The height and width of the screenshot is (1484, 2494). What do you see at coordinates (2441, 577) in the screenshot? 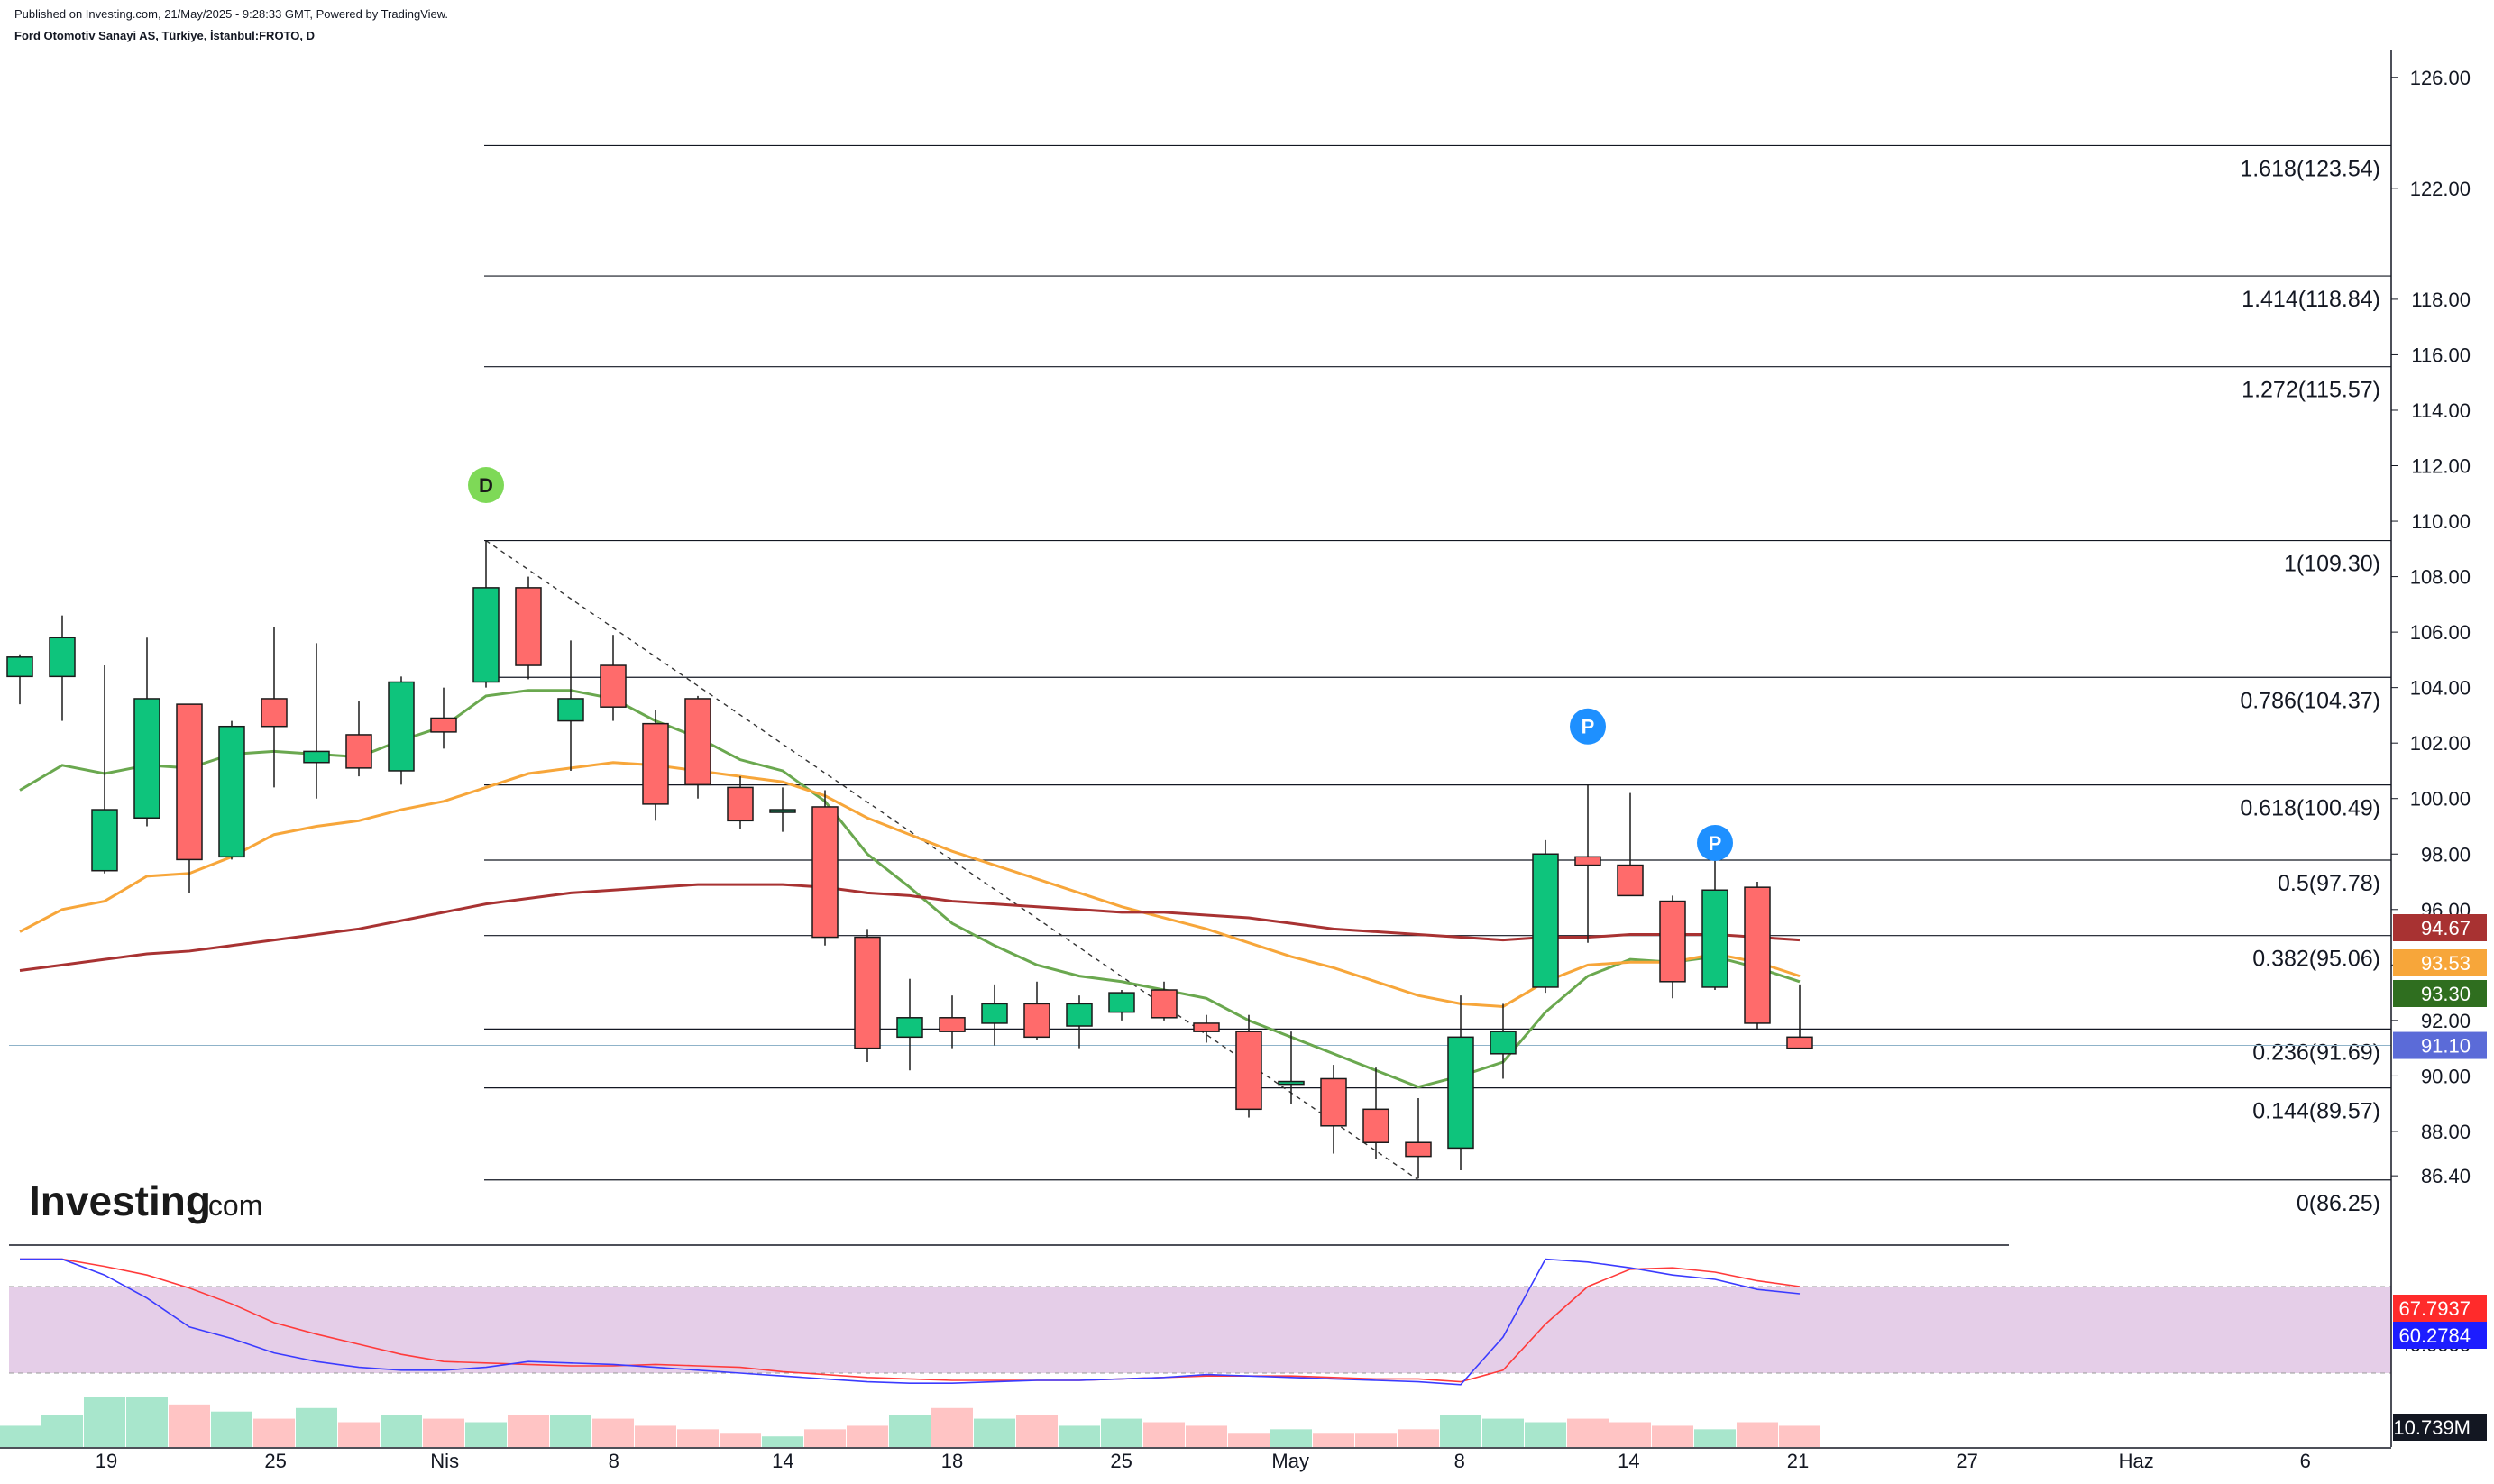
I see `y-tick-label: 108.00` at bounding box center [2441, 577].